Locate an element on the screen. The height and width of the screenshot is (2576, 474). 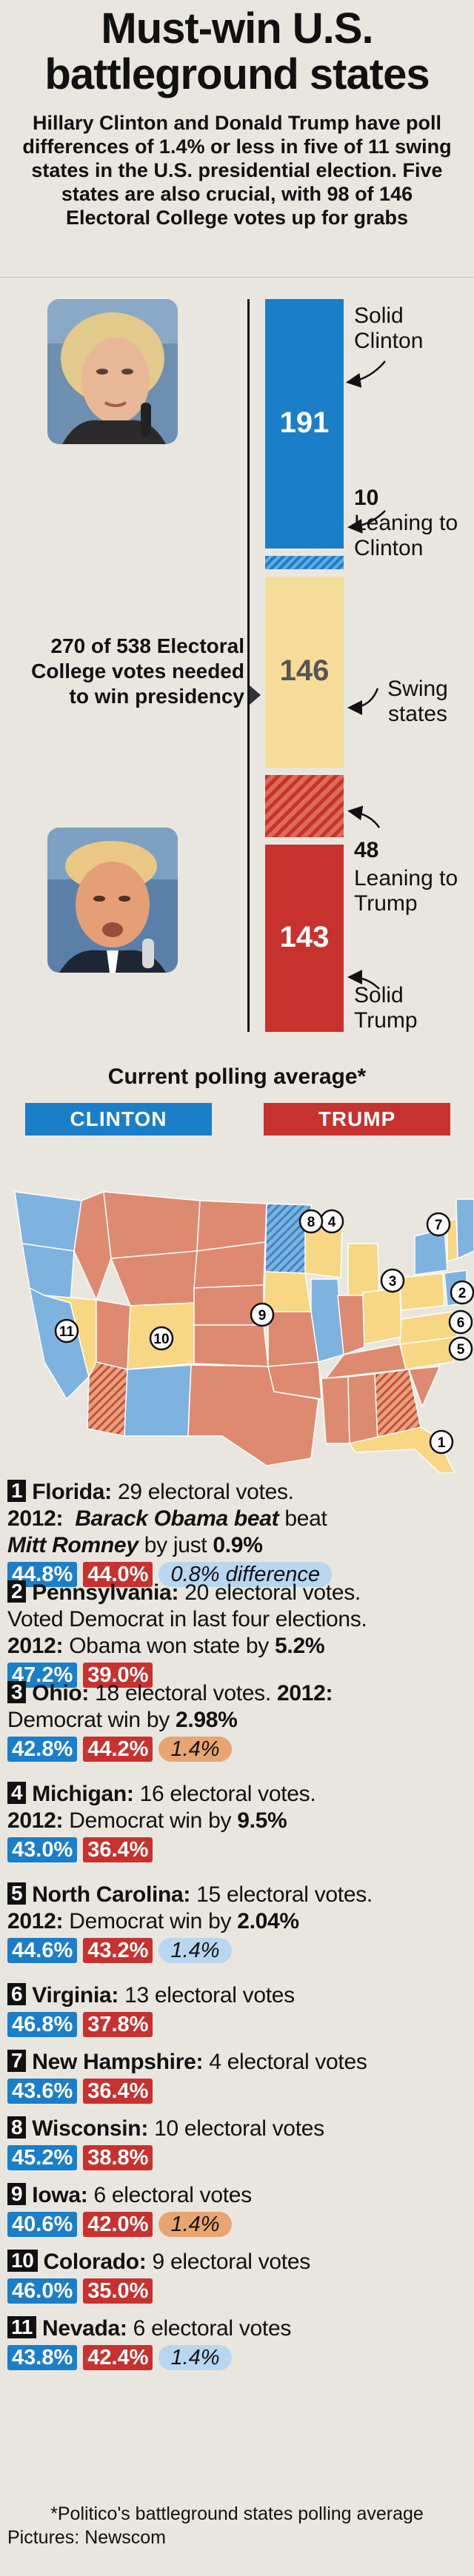
state-margin: 2.98% is located at coordinates (206, 1720).